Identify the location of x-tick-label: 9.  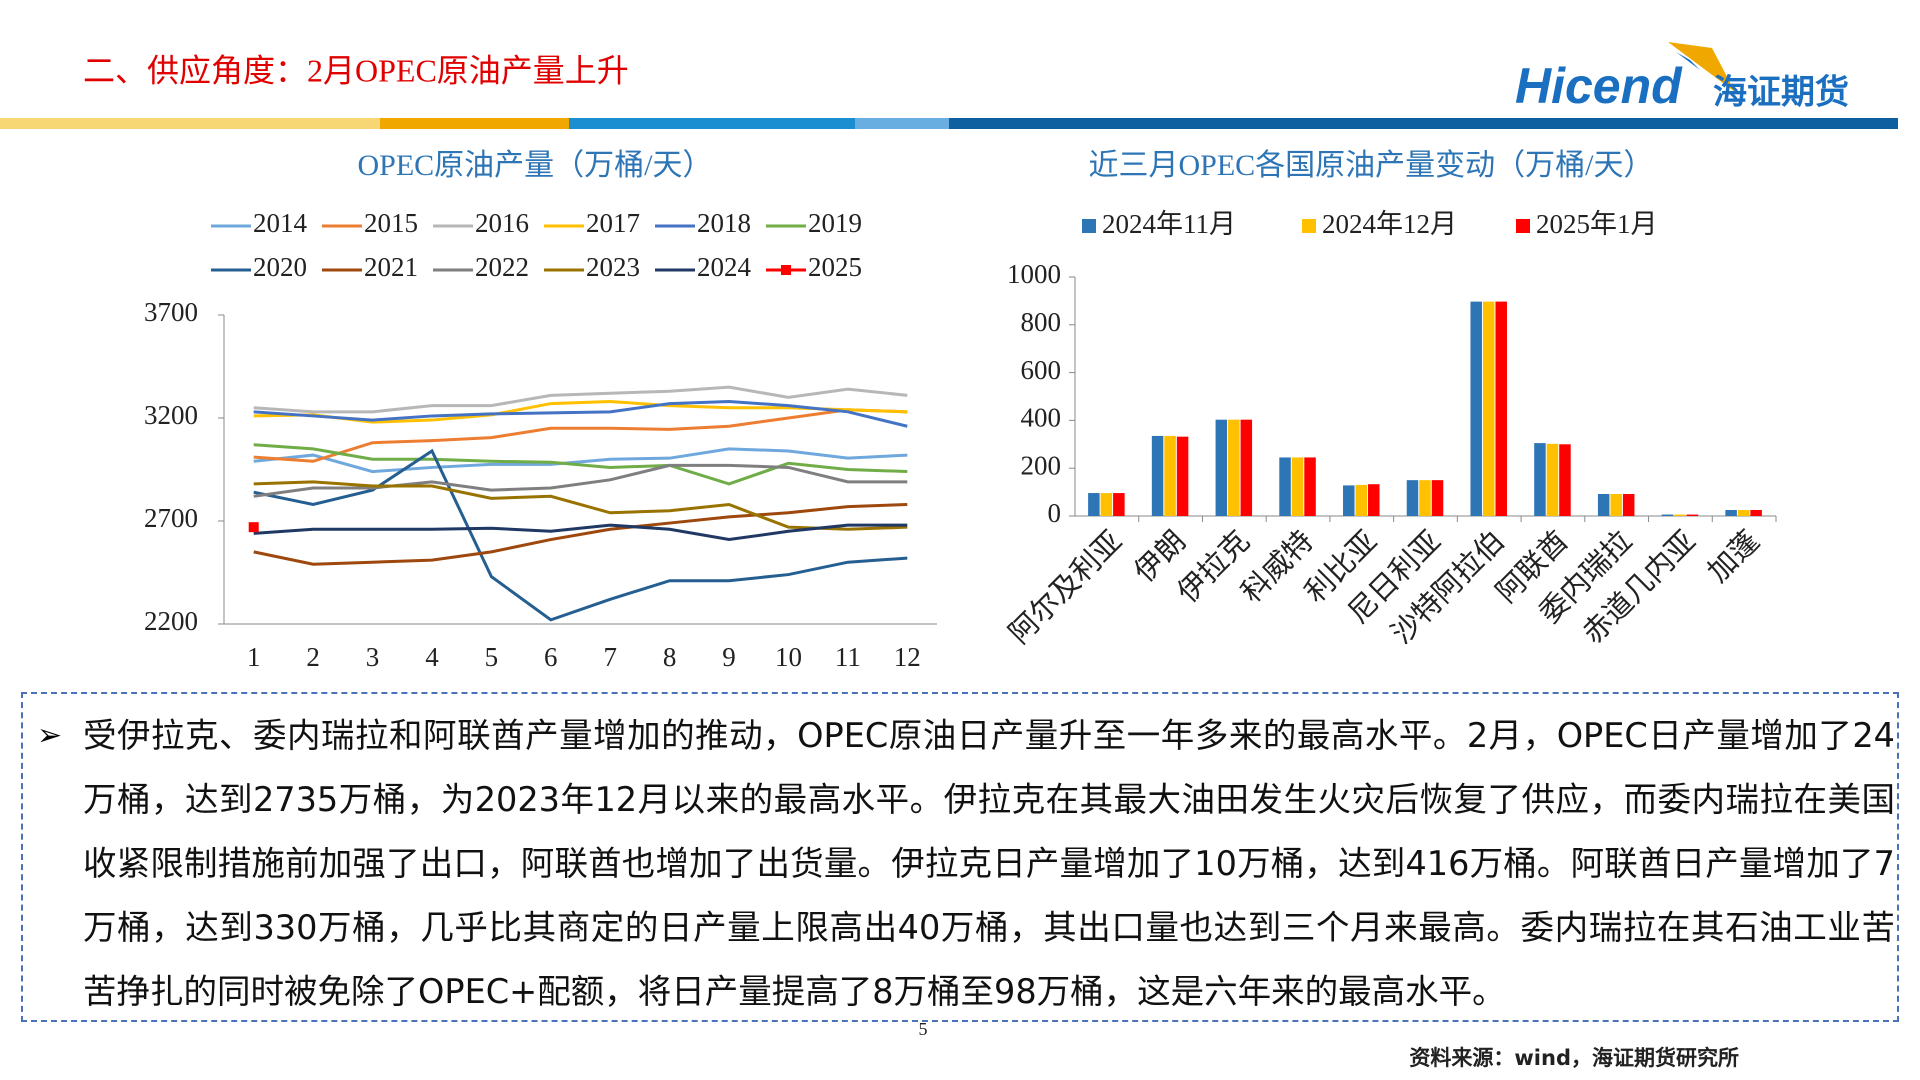
(729, 657).